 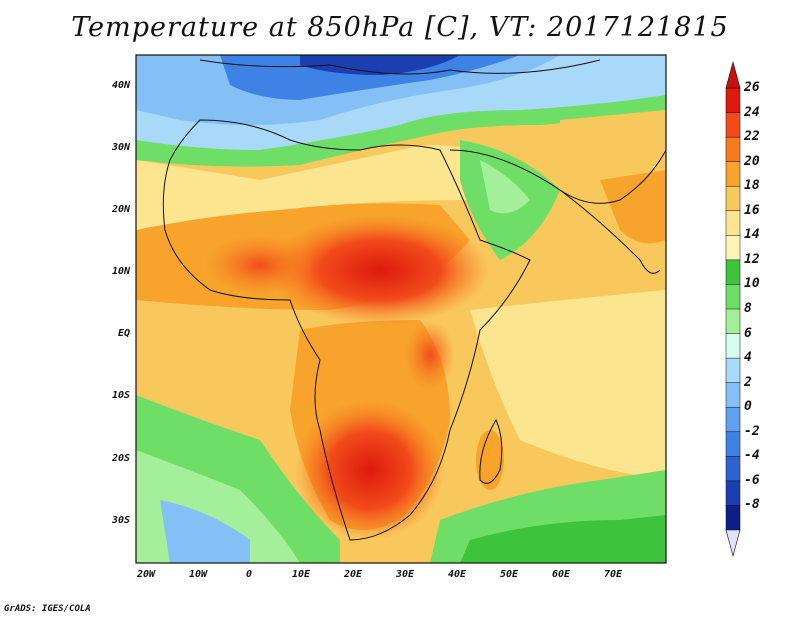 I want to click on lat-label: 10S, so click(x=120, y=395).